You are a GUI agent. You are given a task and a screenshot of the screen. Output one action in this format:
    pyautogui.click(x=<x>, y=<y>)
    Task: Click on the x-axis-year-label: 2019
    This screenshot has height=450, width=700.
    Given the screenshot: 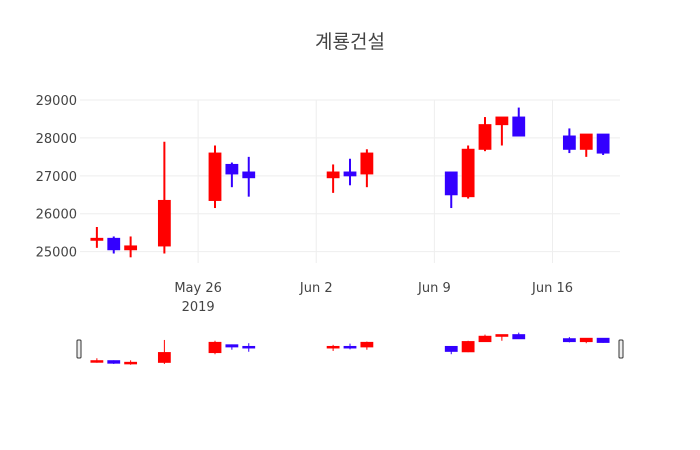 What is the action you would take?
    pyautogui.click(x=198, y=307)
    